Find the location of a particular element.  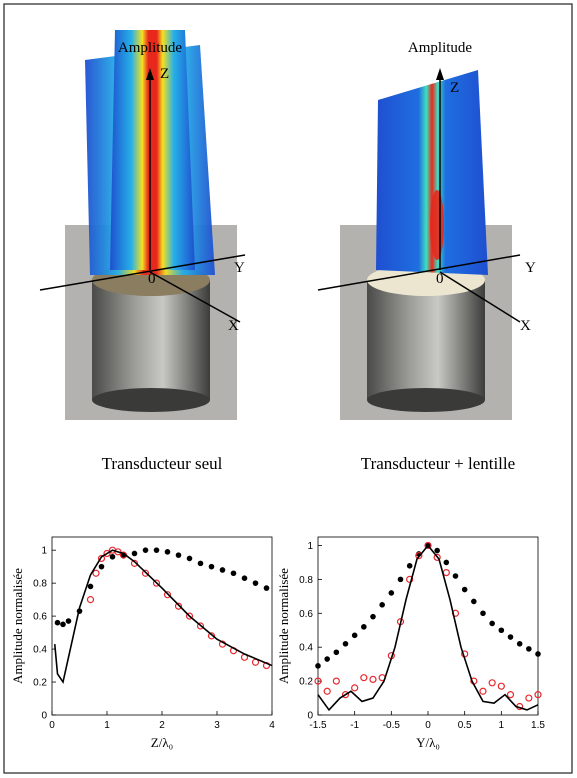

x-tick-label: -1 is located at coordinates (354, 725).